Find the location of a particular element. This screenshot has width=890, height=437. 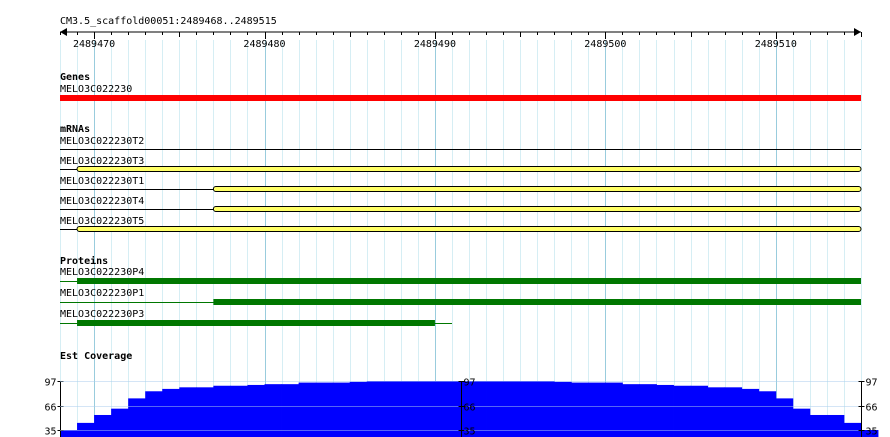

est-coverage-histogram is located at coordinates (469, 409).